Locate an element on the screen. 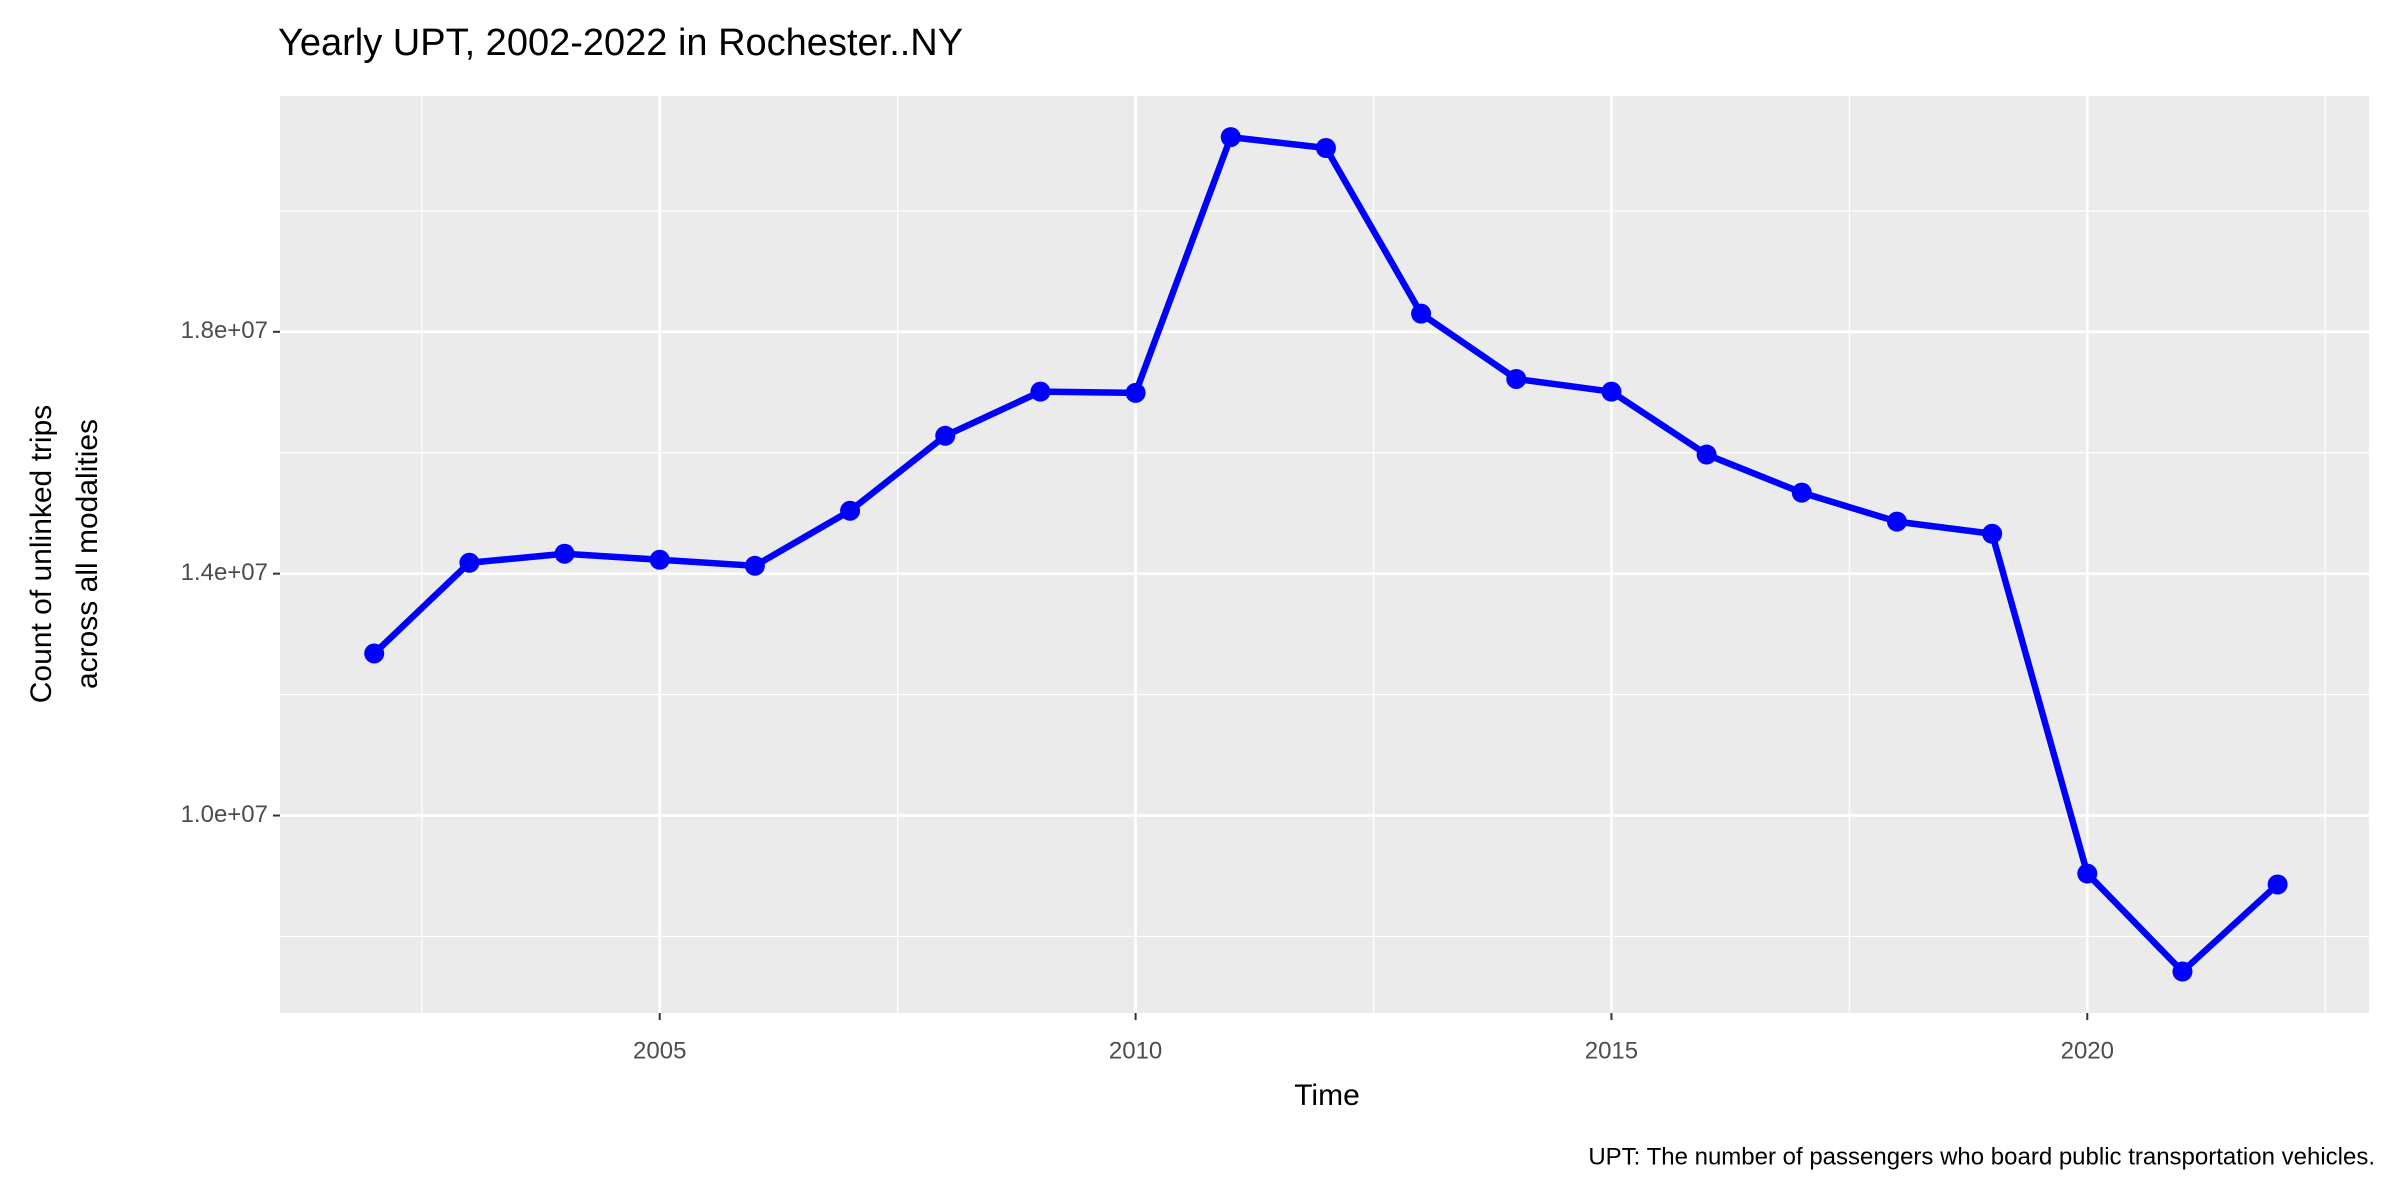  y-axis-title: across all modalities is located at coordinates (87, 554).